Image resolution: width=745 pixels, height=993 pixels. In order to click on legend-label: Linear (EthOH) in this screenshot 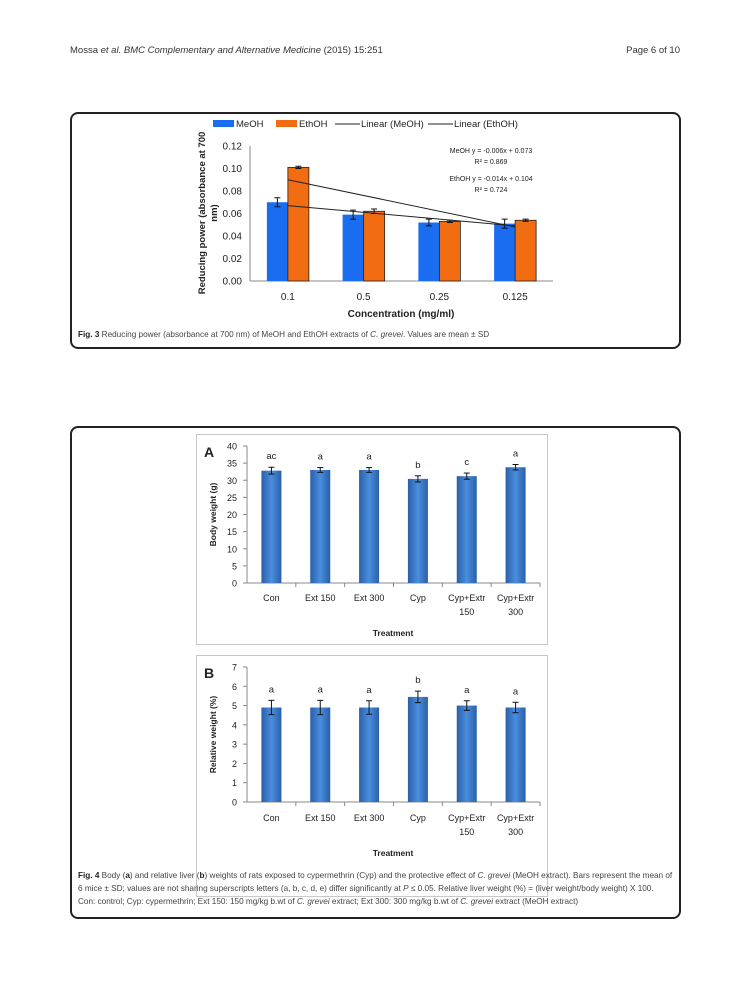, I will do `click(486, 124)`.